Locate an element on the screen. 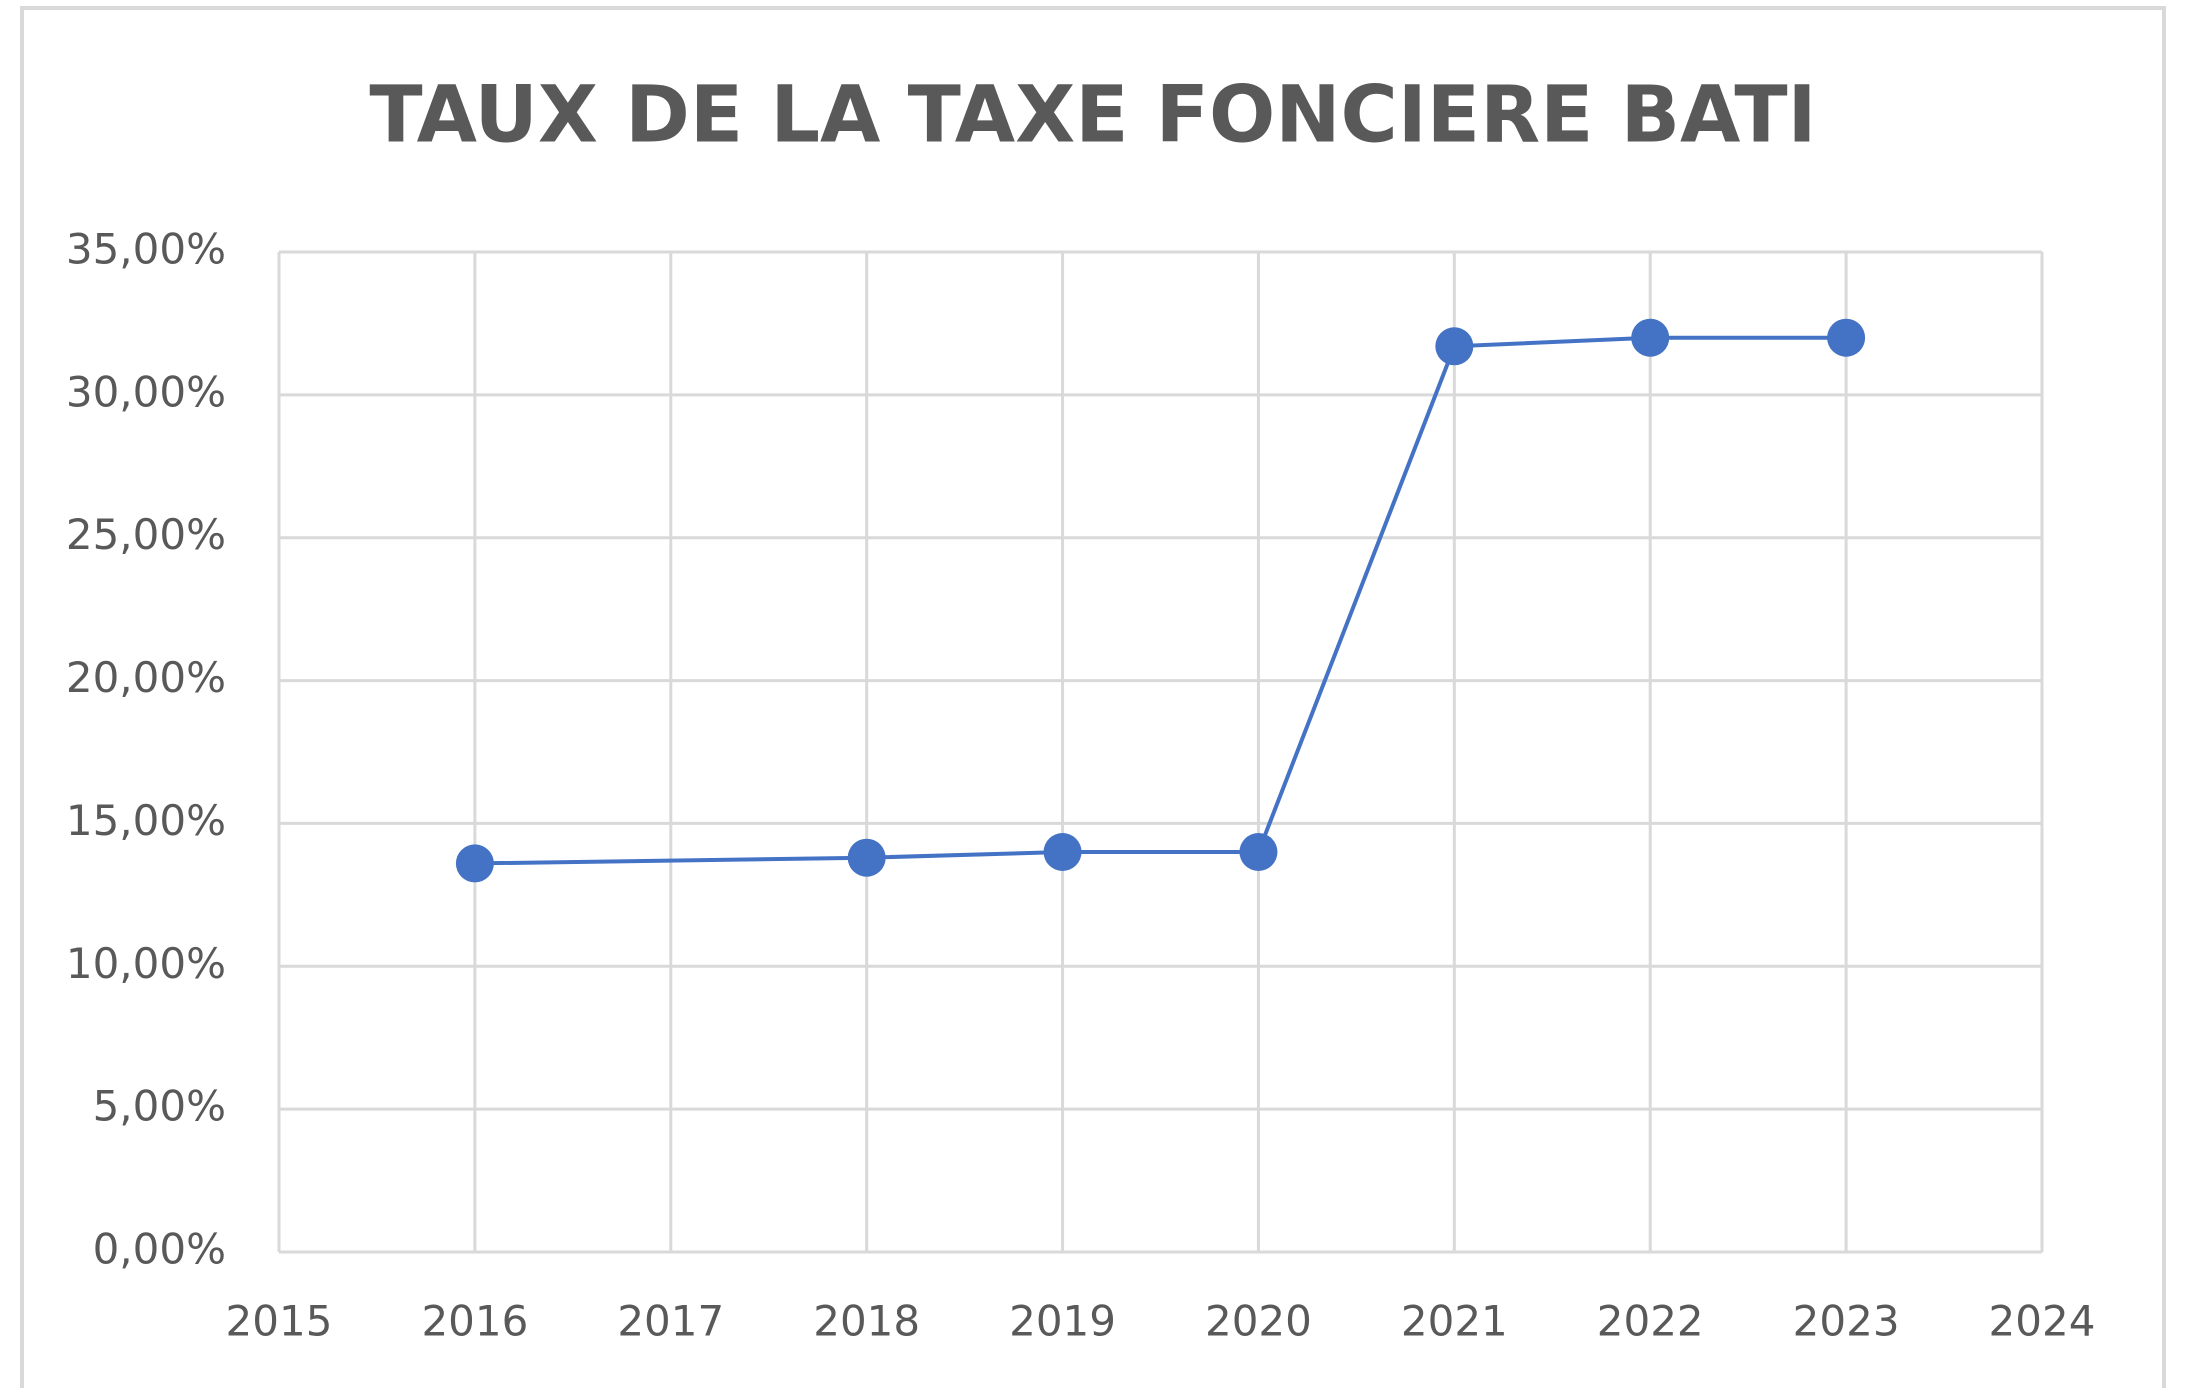 The width and height of the screenshot is (2186, 1388). y-tick-label: 20,00% is located at coordinates (146, 677).